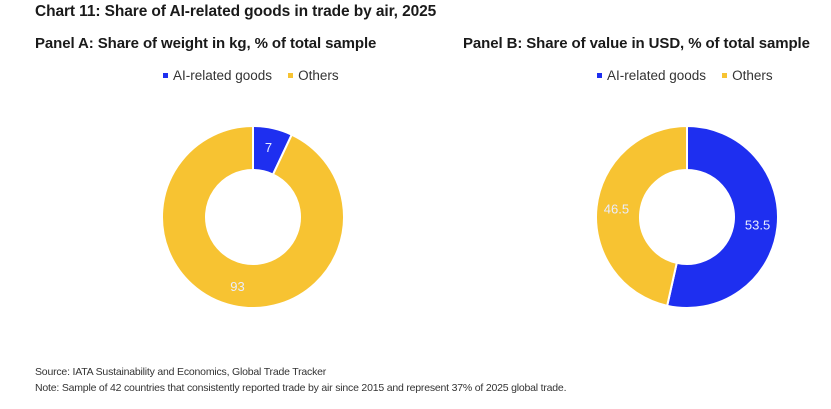  I want to click on panel-b-donut: 53.5 46.5, so click(687, 216).